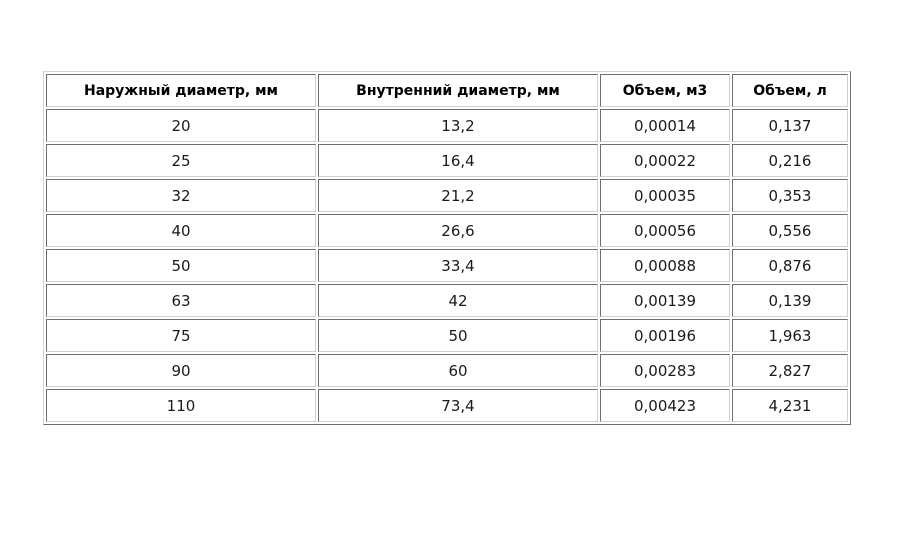 The image size is (900, 540). Describe the element at coordinates (458, 195) in the screenshot. I see `cell-inner-diameter: 21,2` at that location.